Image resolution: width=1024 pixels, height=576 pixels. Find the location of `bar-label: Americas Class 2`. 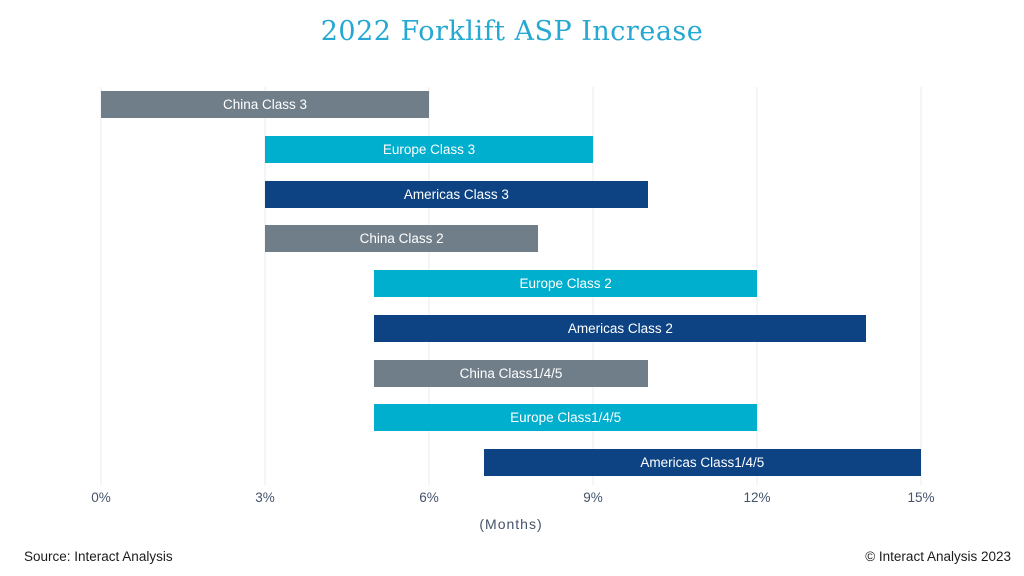

bar-label: Americas Class 2 is located at coordinates (620, 328).